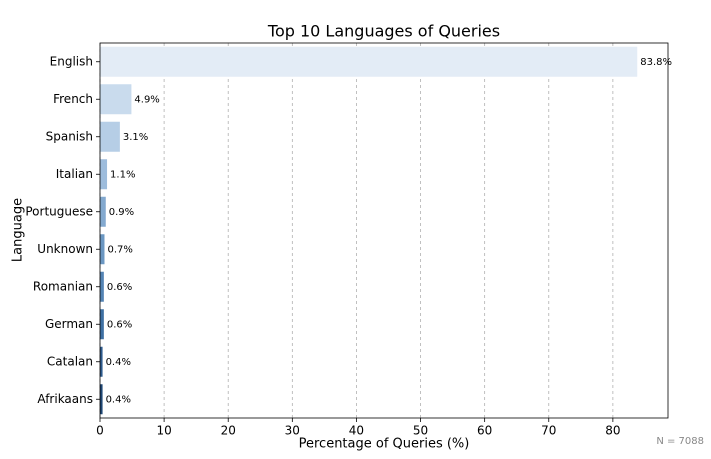 Image resolution: width=711 pixels, height=459 pixels. What do you see at coordinates (70, 361) in the screenshot?
I see `y-tick-label: Catalan` at bounding box center [70, 361].